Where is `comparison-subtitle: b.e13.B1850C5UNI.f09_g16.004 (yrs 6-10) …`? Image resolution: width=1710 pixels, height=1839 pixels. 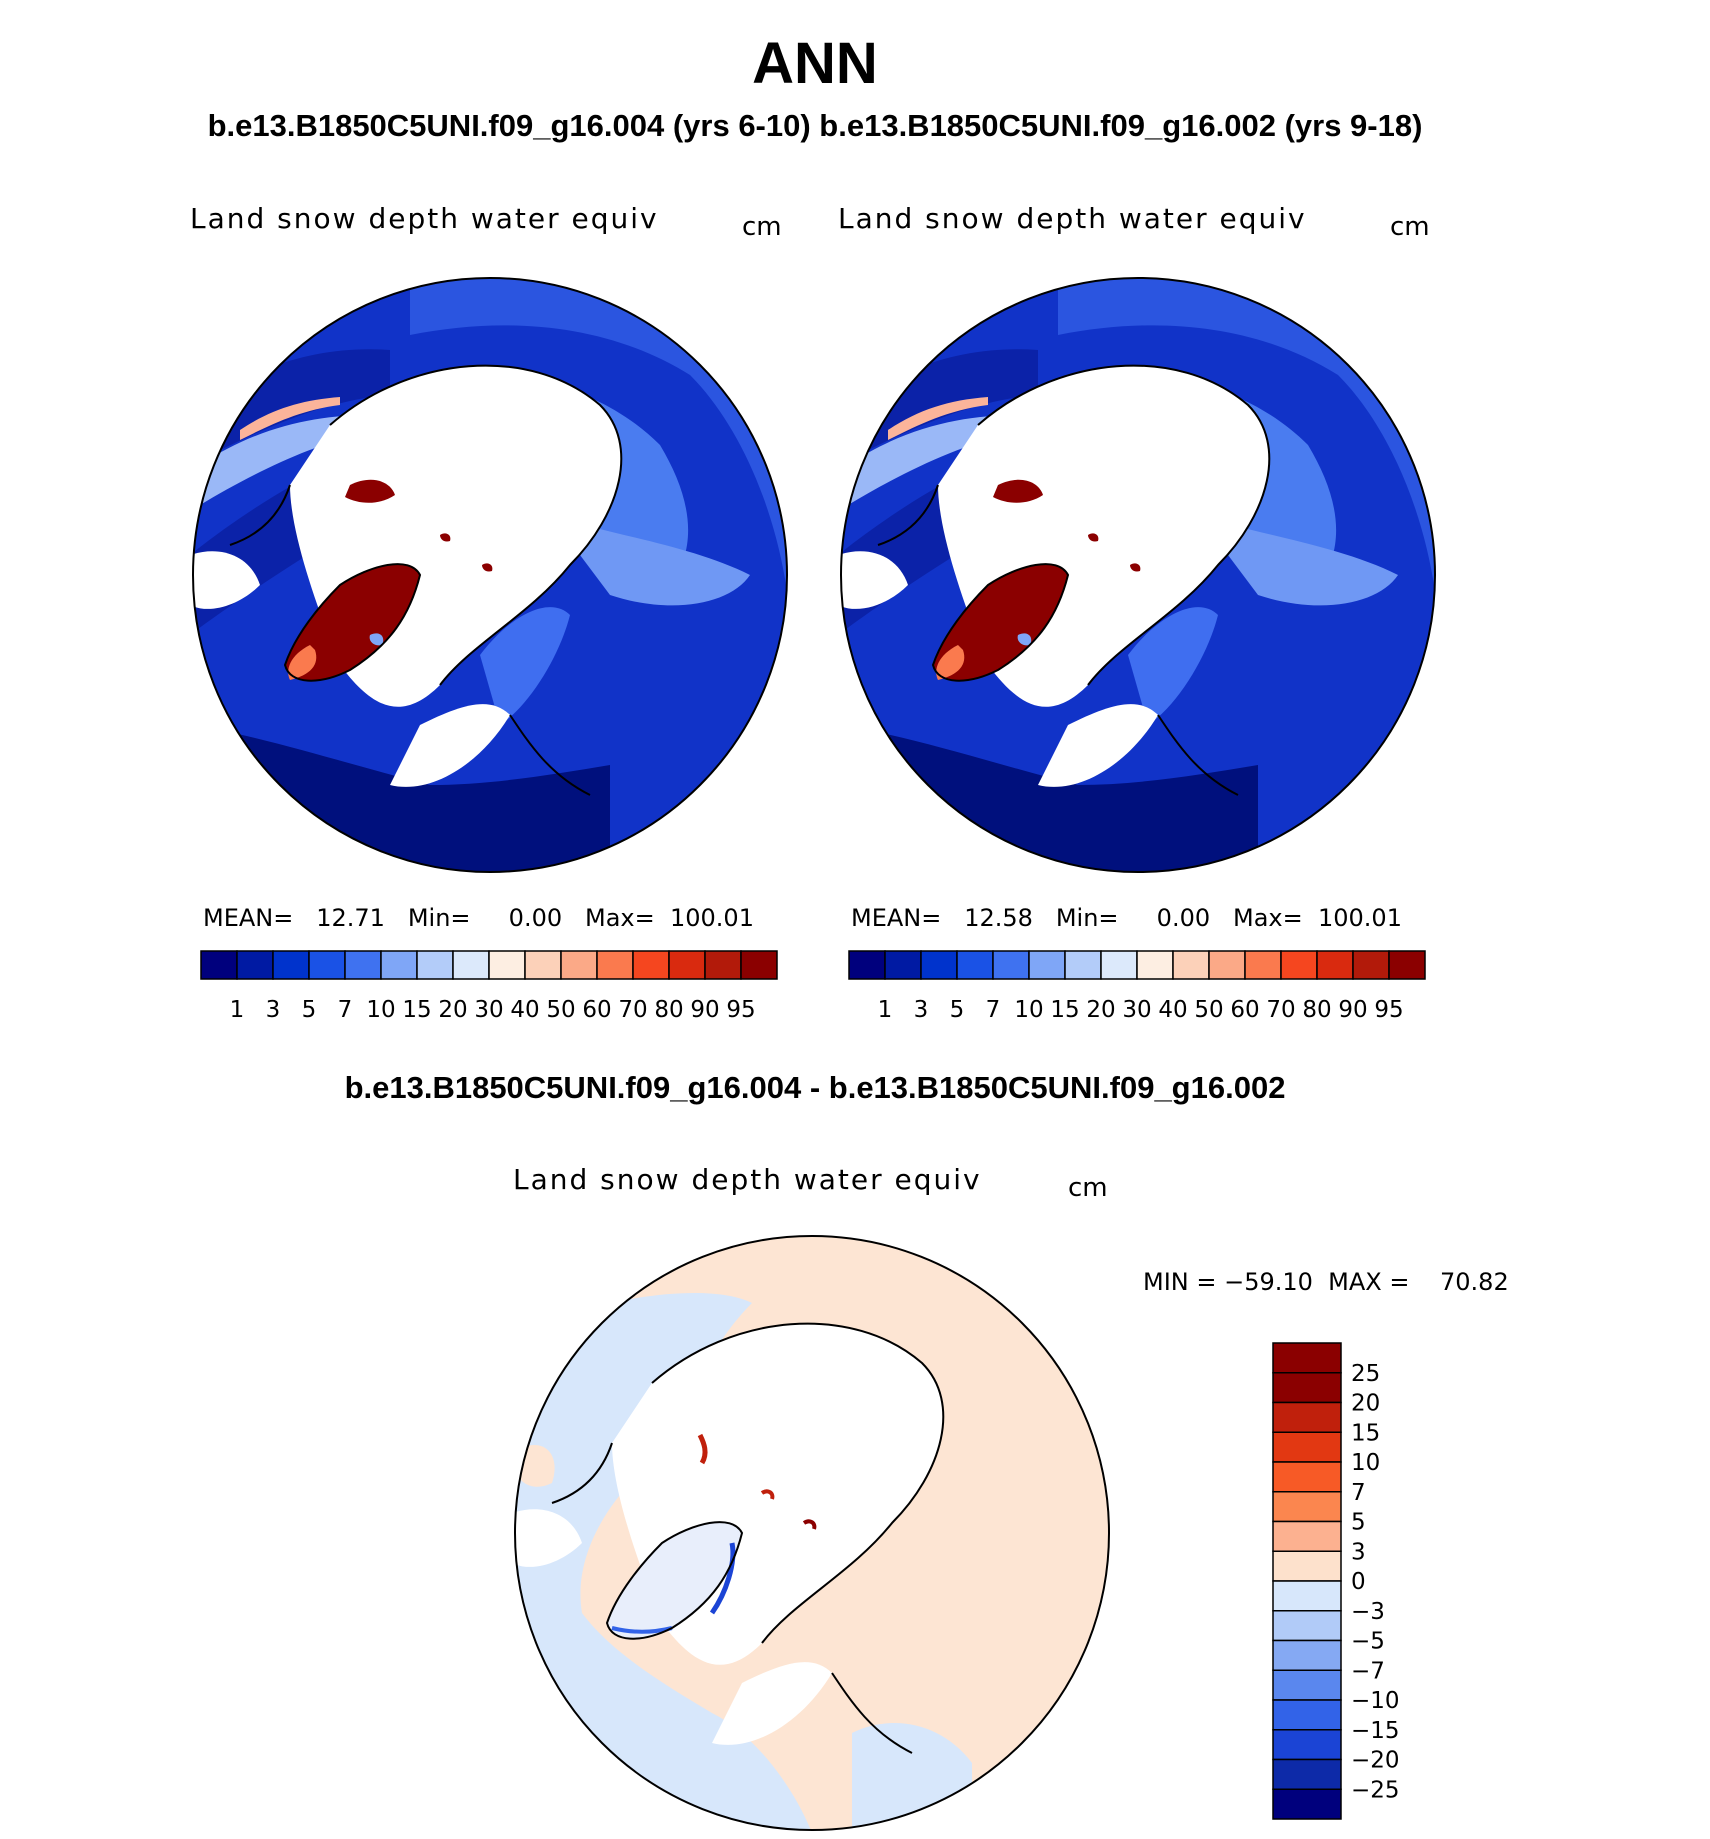
comparison-subtitle: b.e13.B1850C5UNI.f09_g16.004 (yrs 6-10) … is located at coordinates (815, 125).